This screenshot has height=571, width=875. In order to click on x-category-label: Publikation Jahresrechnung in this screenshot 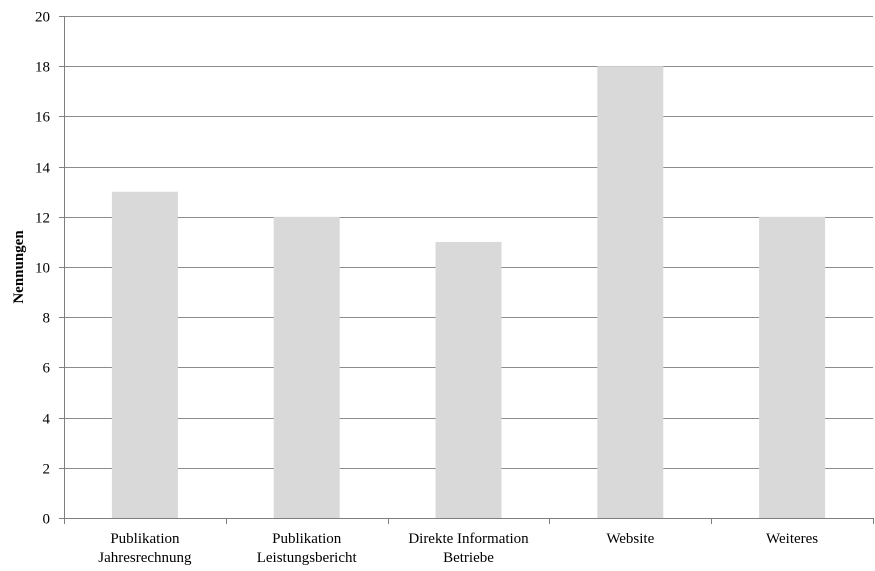, I will do `click(145, 548)`.